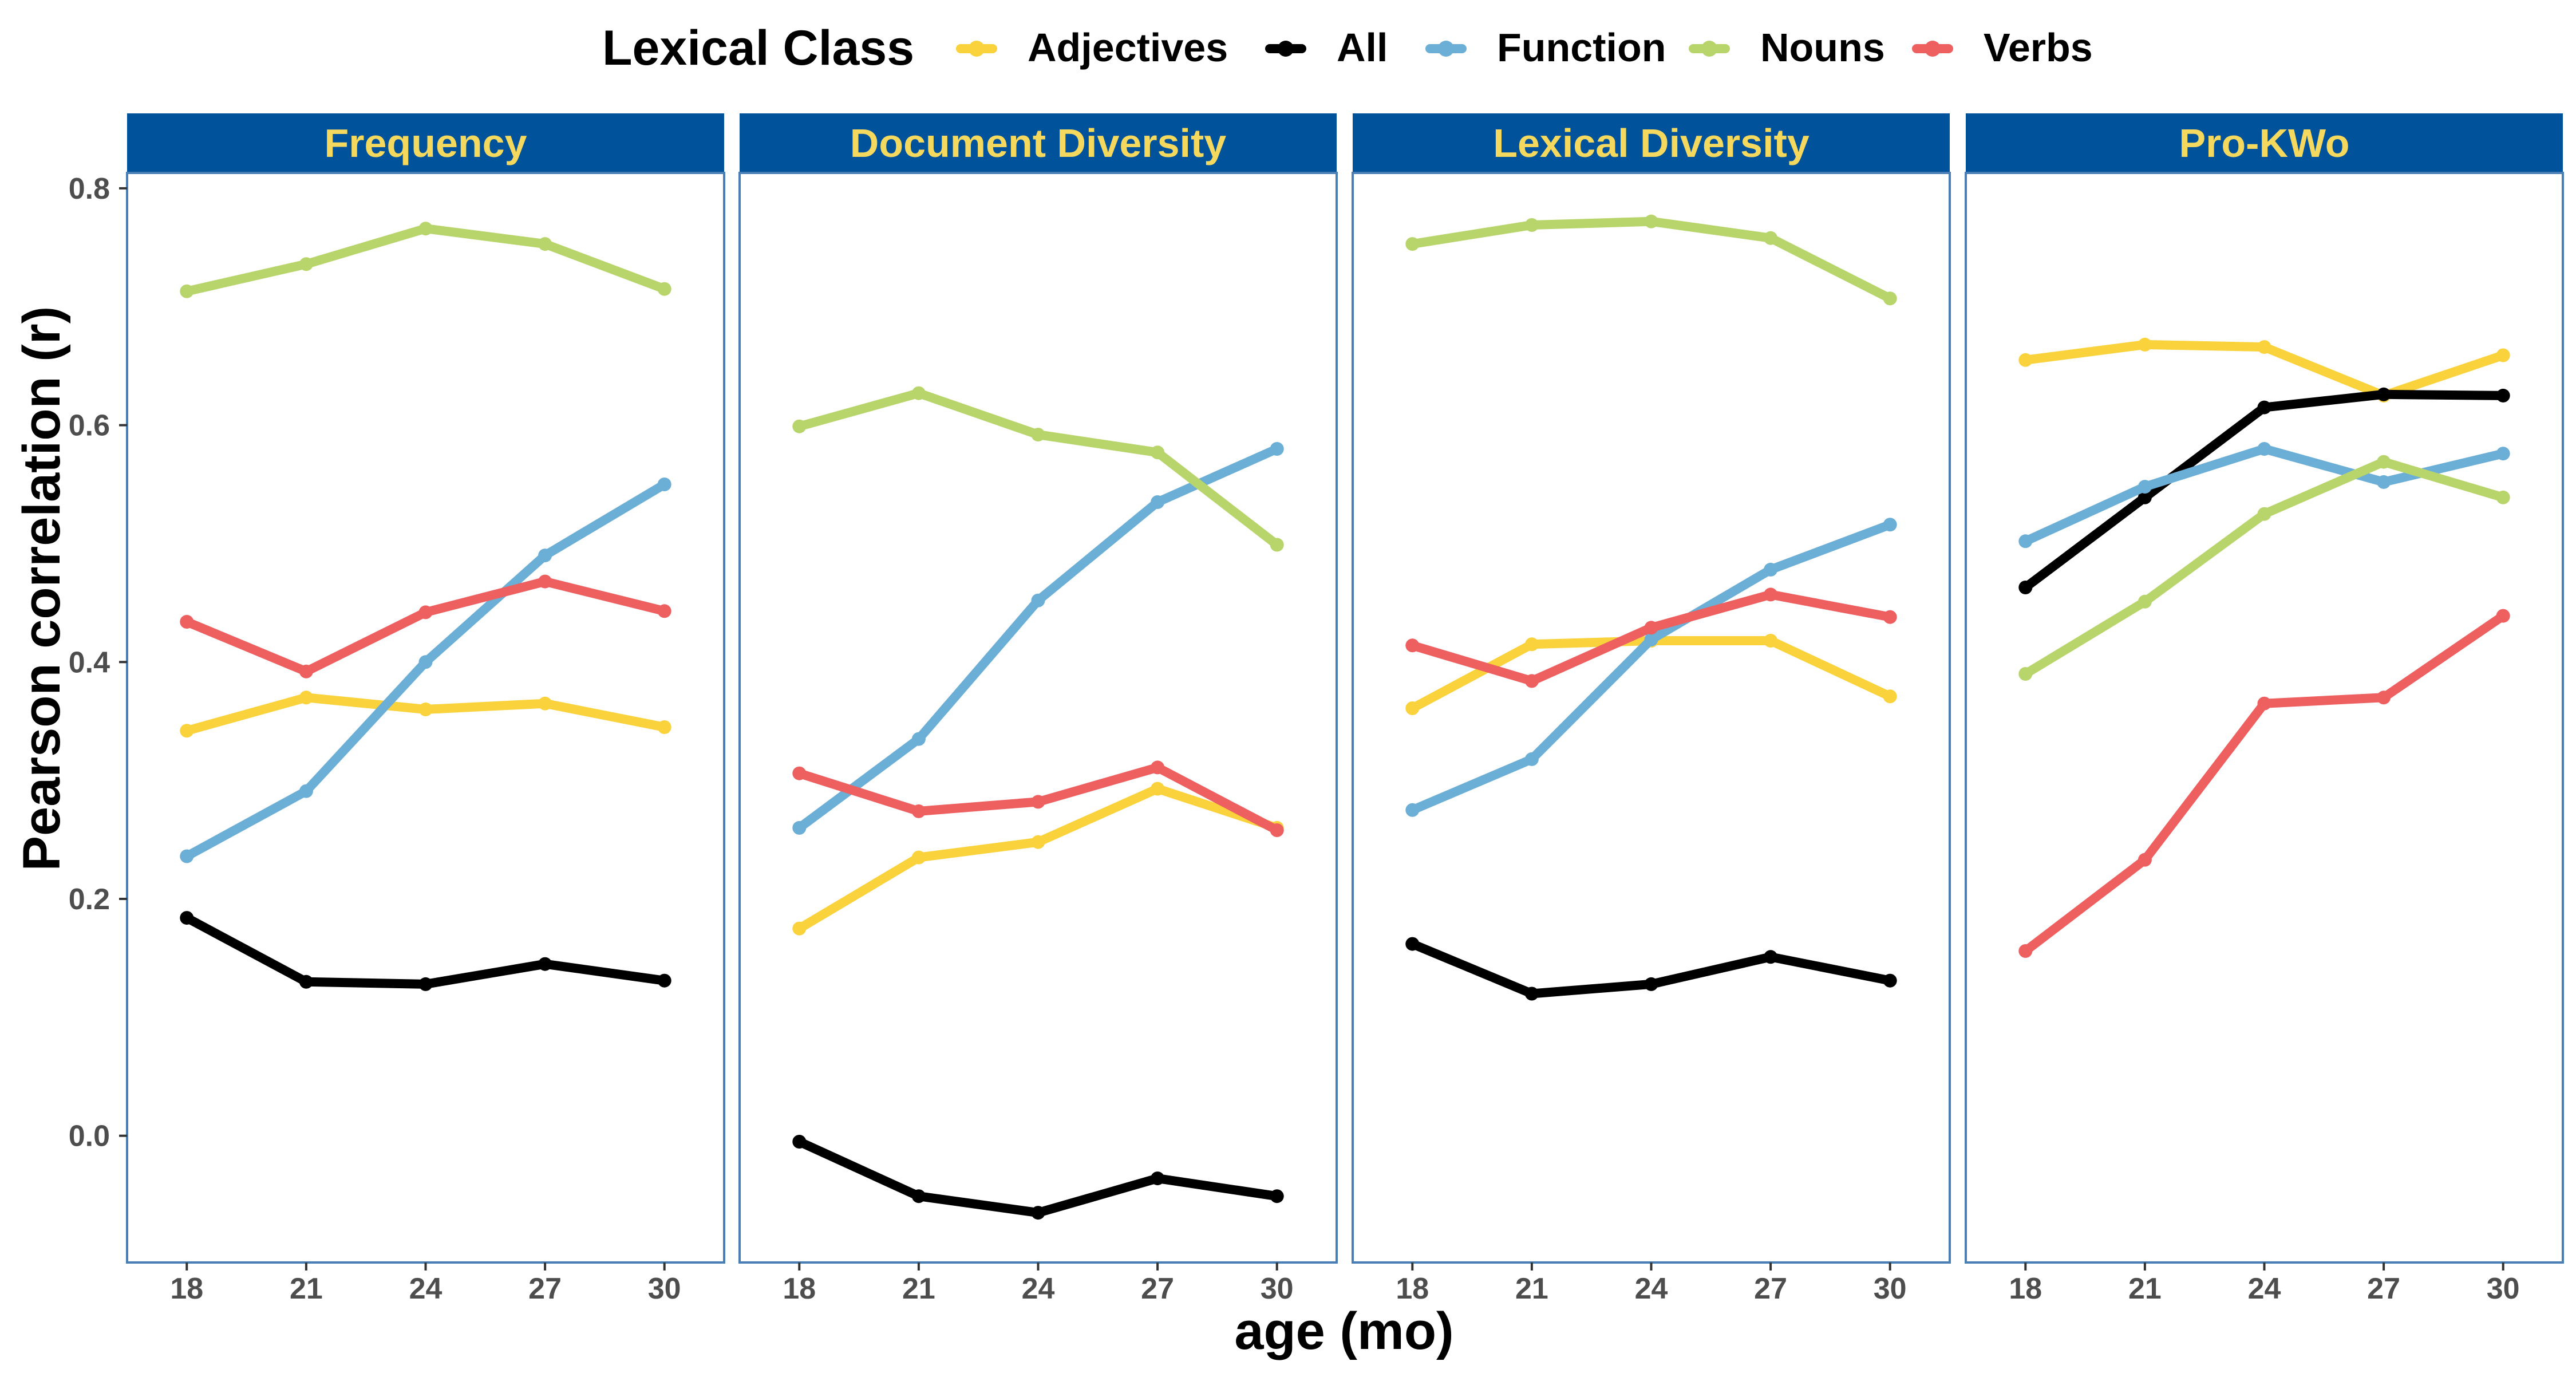 Image resolution: width=2576 pixels, height=1377 pixels. What do you see at coordinates (758, 48) in the screenshot?
I see `legend-title: Lexical Class` at bounding box center [758, 48].